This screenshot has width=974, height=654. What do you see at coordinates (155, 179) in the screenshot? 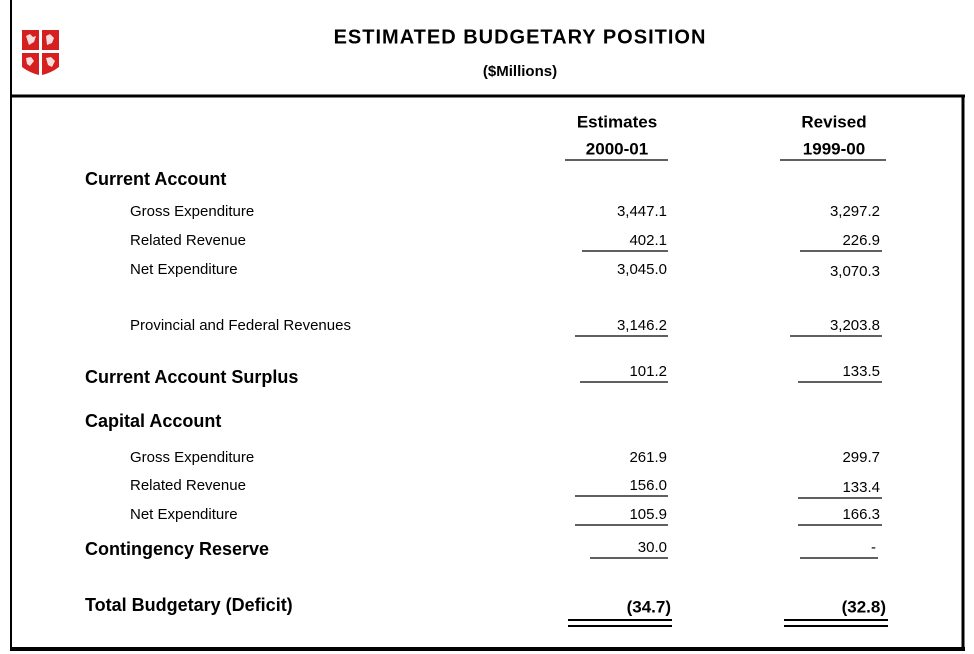
I see `section-label: Current Account` at bounding box center [155, 179].